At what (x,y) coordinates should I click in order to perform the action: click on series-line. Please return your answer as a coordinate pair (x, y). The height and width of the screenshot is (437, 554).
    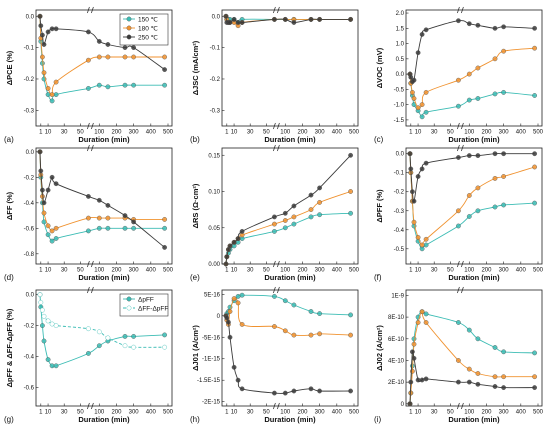
    Looking at the image, I should click on (472, 178).